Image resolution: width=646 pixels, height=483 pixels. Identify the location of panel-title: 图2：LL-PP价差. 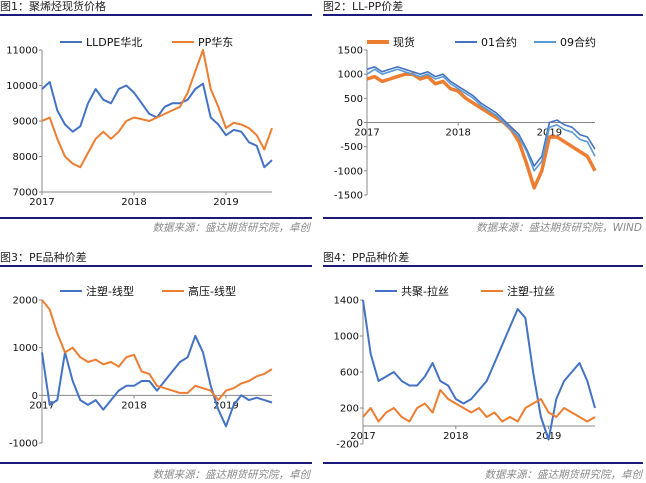
(363, 6).